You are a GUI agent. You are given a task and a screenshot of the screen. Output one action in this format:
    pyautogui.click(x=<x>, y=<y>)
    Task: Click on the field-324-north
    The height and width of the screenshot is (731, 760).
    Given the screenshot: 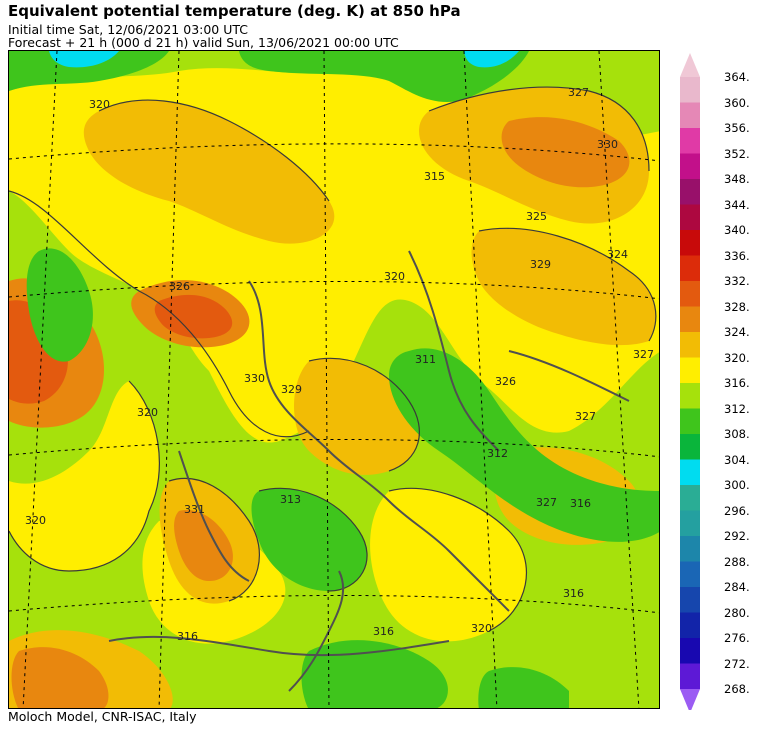 What is the action you would take?
    pyautogui.click(x=209, y=172)
    